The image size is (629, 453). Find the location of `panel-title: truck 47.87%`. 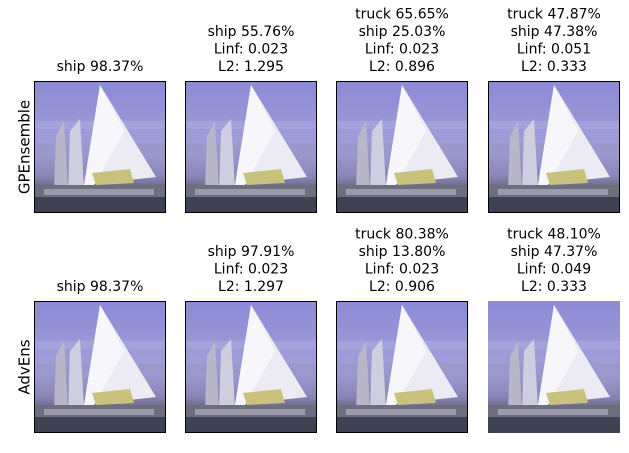

panel-title: truck 47.87% is located at coordinates (554, 15).